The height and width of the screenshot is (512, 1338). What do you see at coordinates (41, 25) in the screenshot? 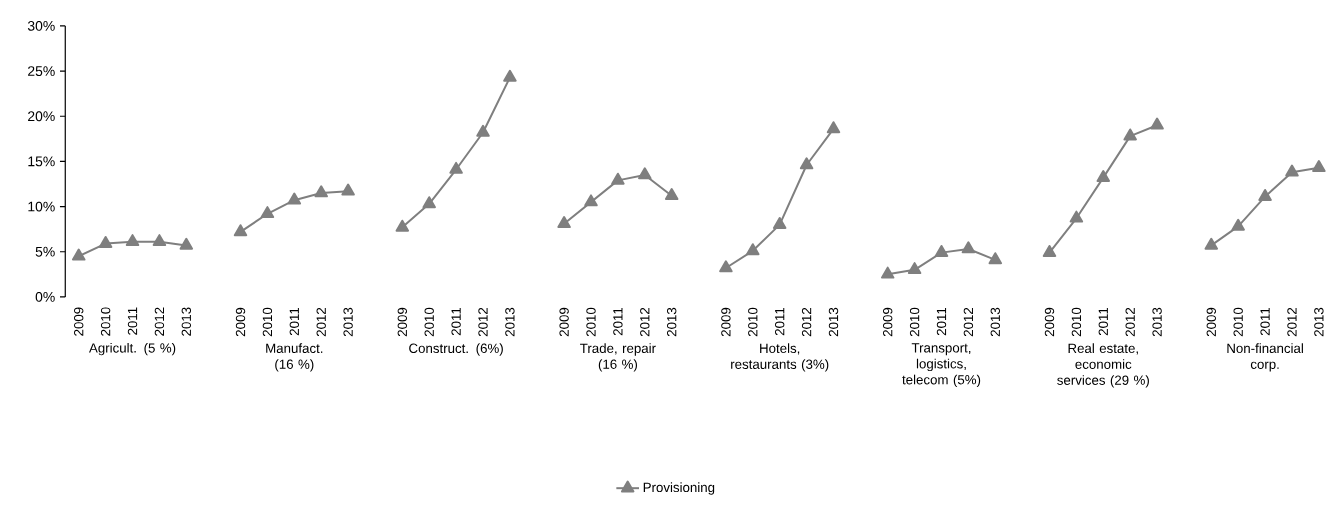
I see `y-tick-label: 30%` at bounding box center [41, 25].